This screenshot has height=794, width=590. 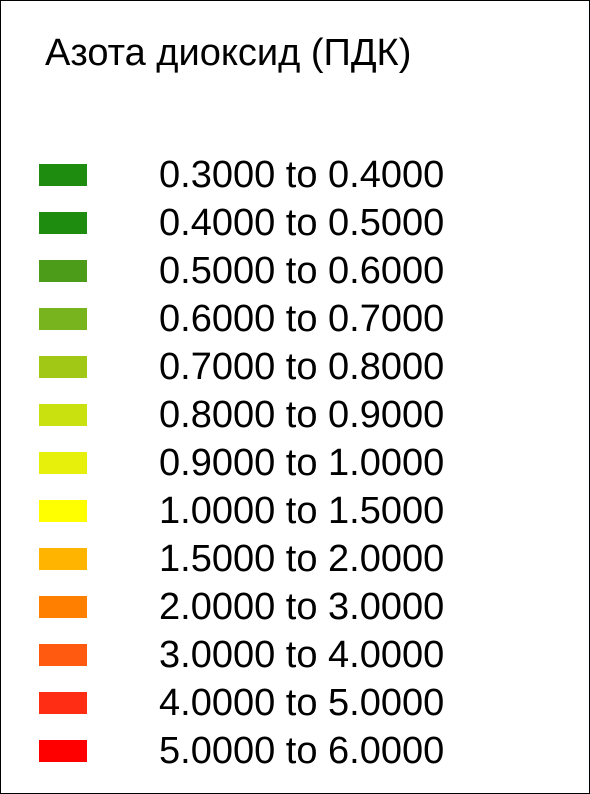 I want to click on range-label: 0.6000 to 0.7000, so click(x=302, y=319).